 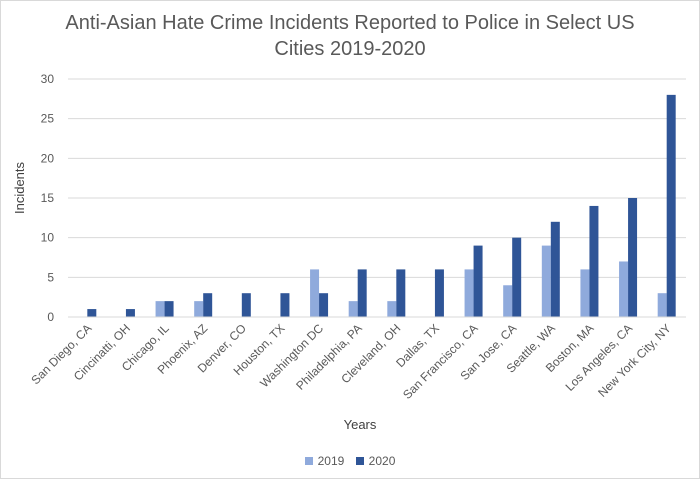 What do you see at coordinates (599, 357) in the screenshot?
I see `x-tick-label: Los Angeles, CA` at bounding box center [599, 357].